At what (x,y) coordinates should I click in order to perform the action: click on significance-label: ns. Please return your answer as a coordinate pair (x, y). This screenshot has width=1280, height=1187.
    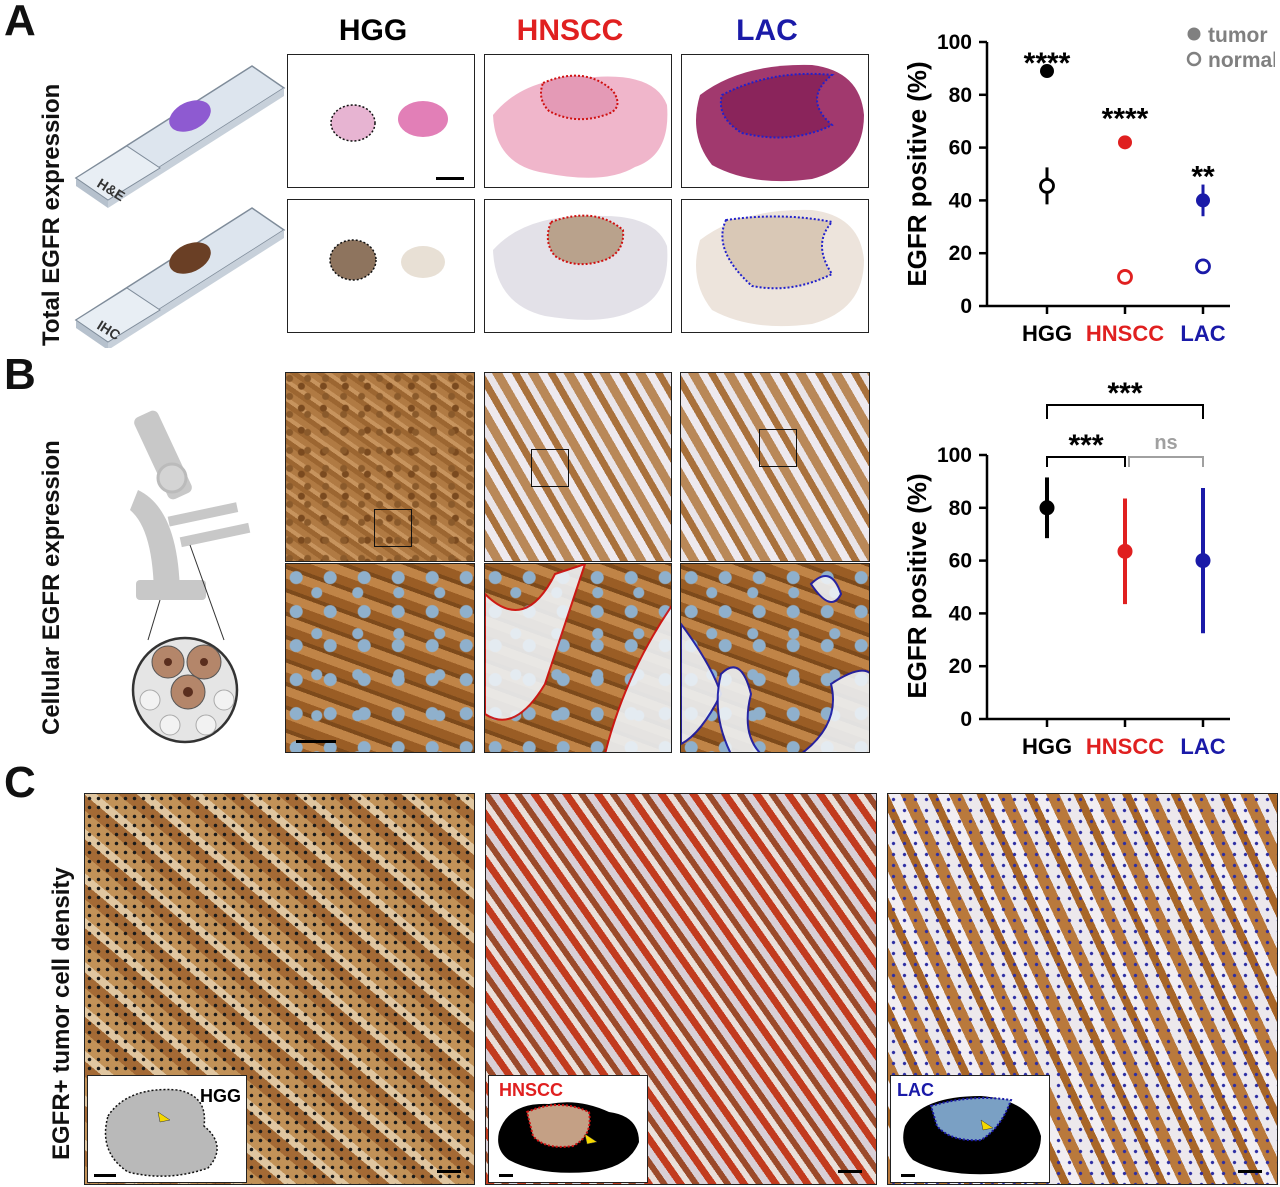
    Looking at the image, I should click on (1165, 443).